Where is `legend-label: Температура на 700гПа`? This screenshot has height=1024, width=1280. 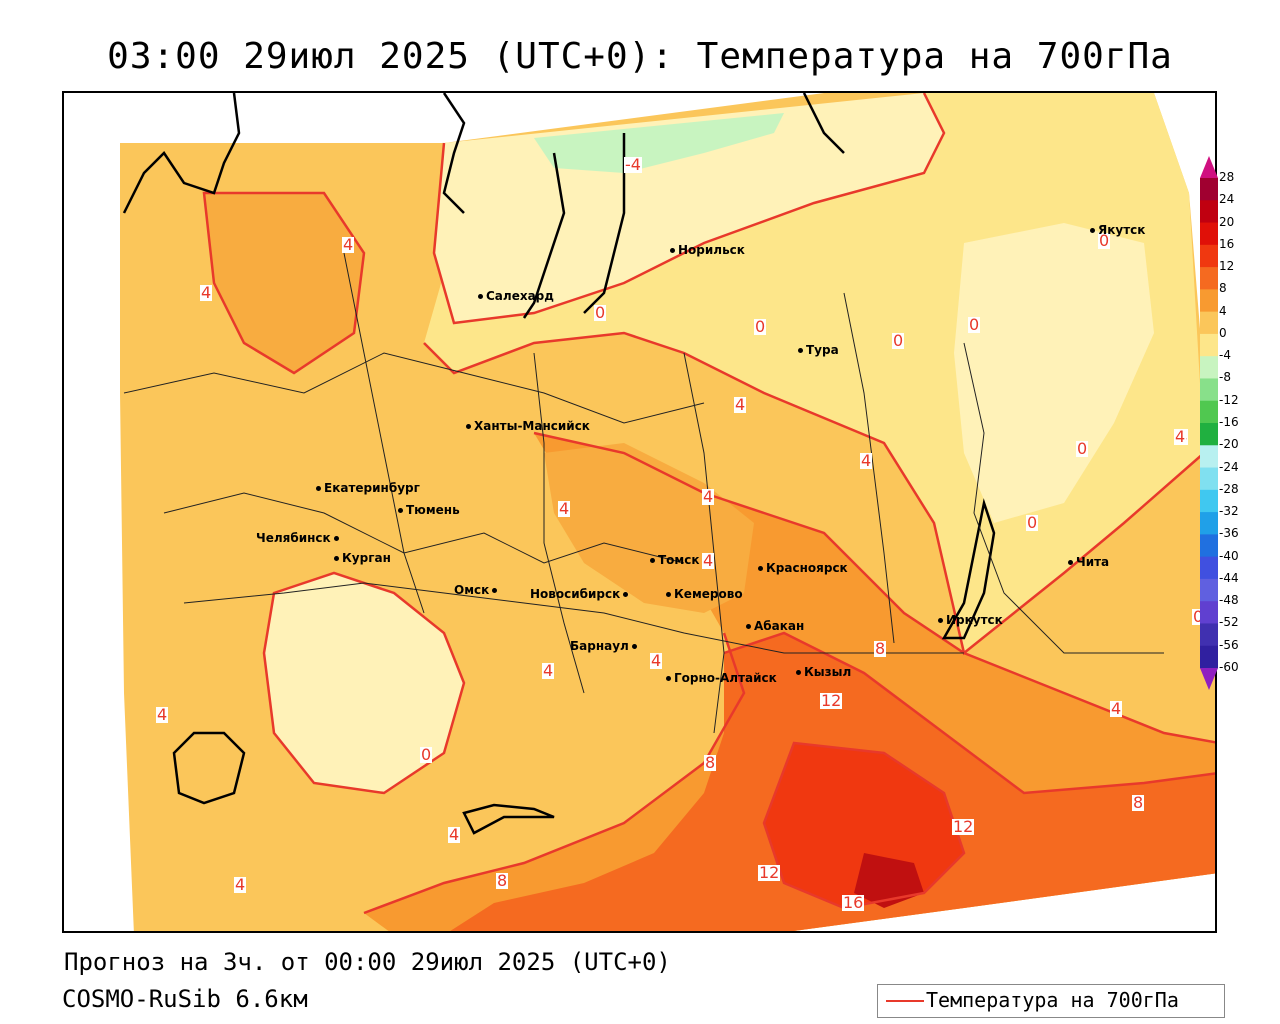 legend-label: Температура на 700гПа is located at coordinates (1052, 1000).